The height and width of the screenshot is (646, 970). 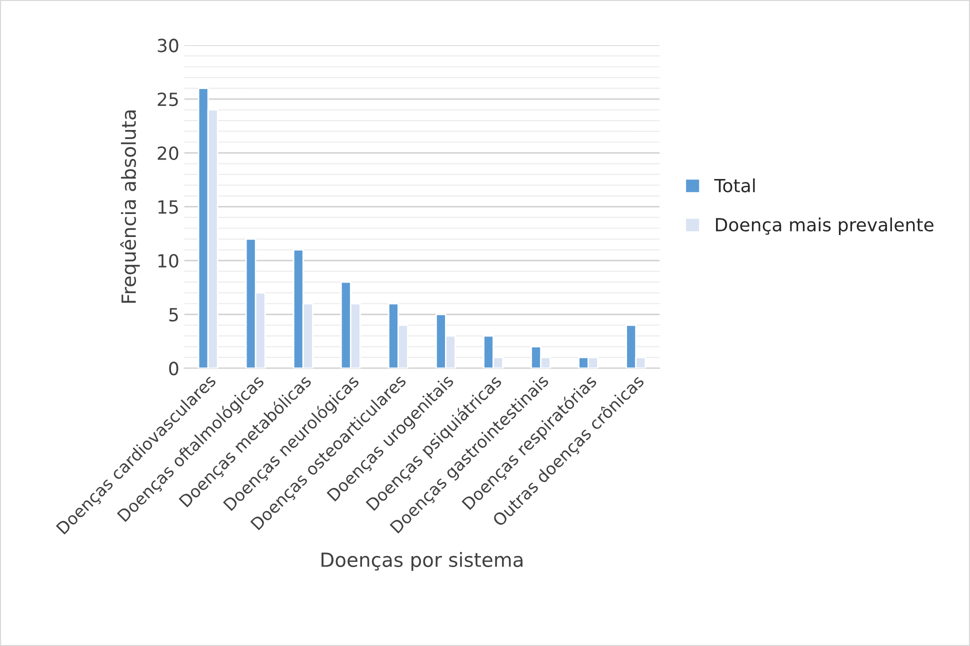 I want to click on y-tick-label: 0, so click(x=173, y=369).